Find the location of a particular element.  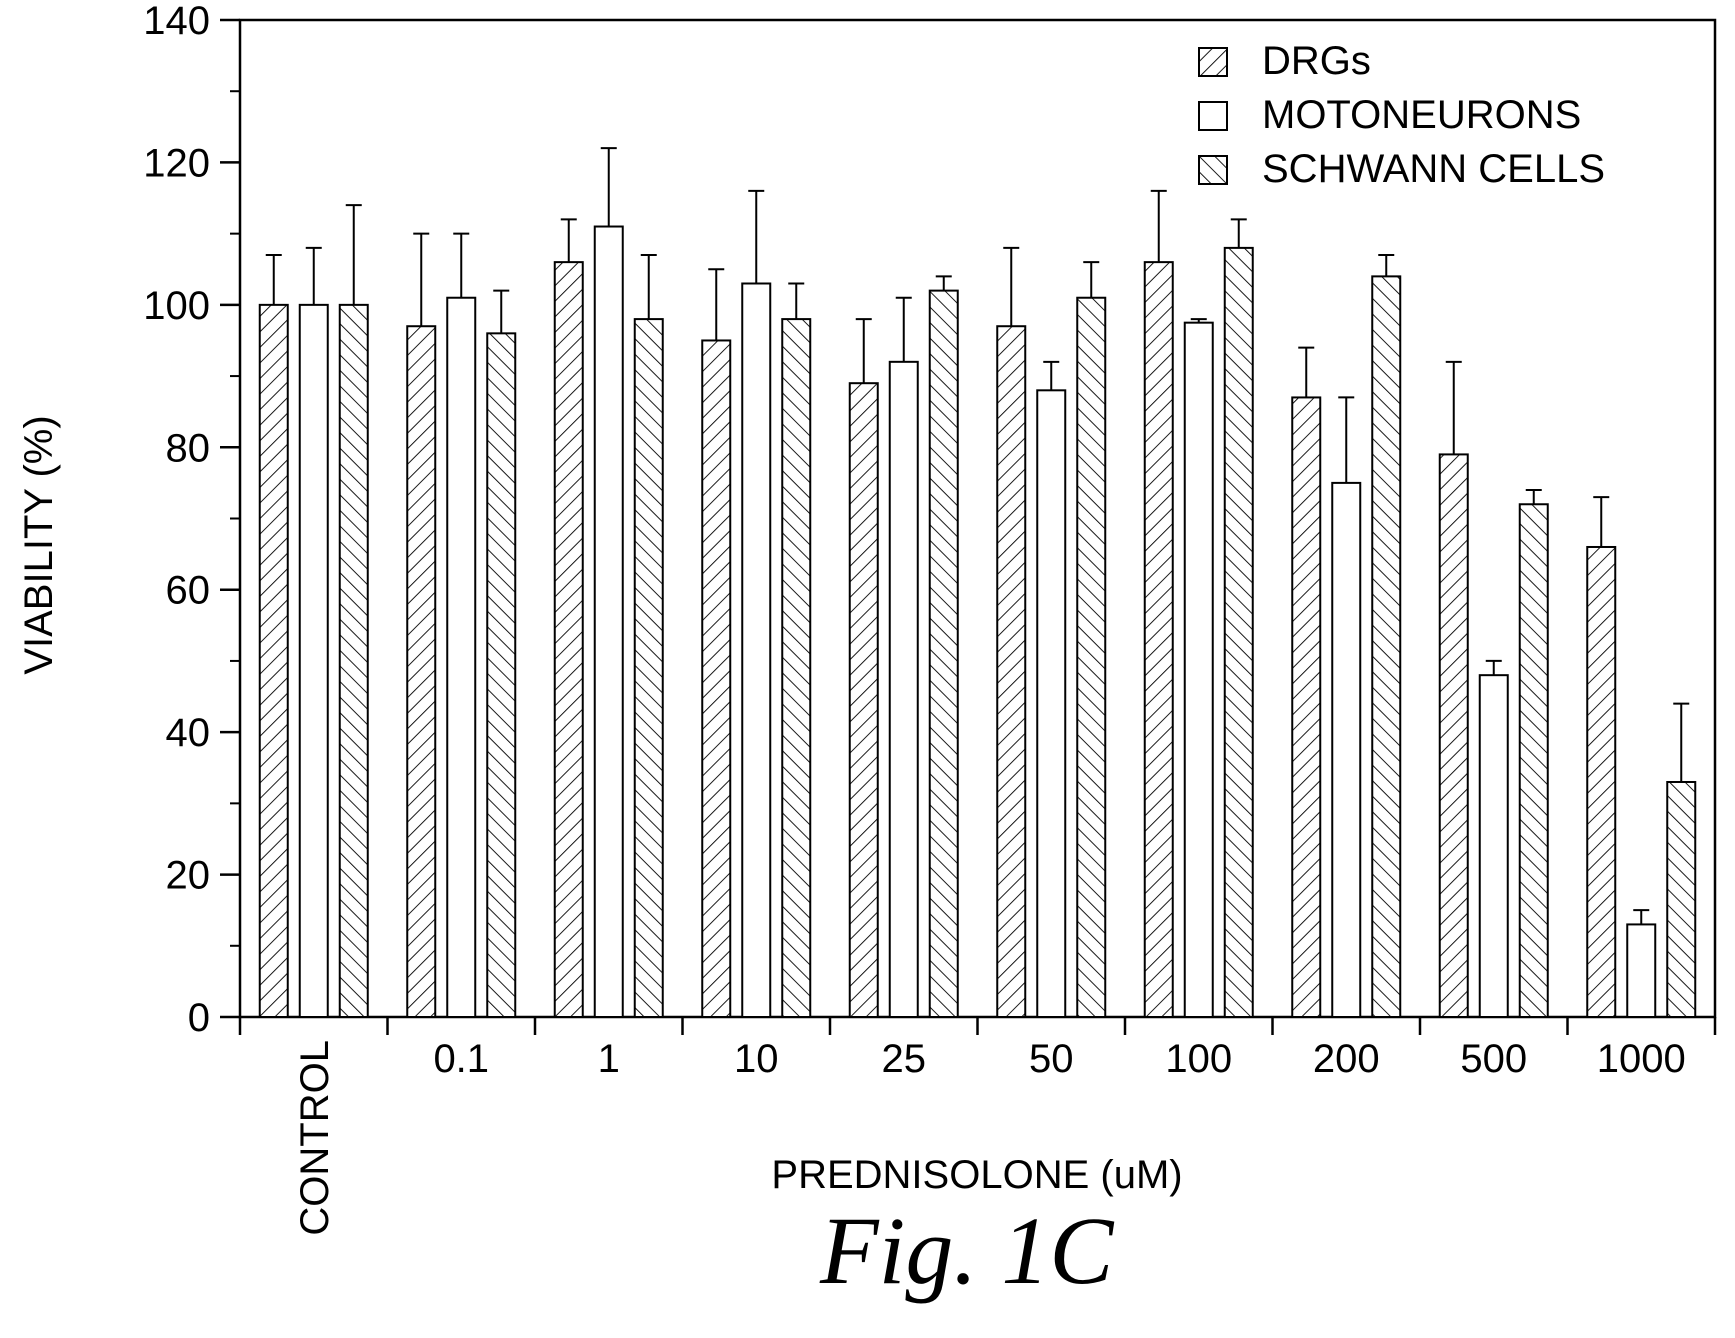

legend-label: MOTONEURONS is located at coordinates (1421, 115).